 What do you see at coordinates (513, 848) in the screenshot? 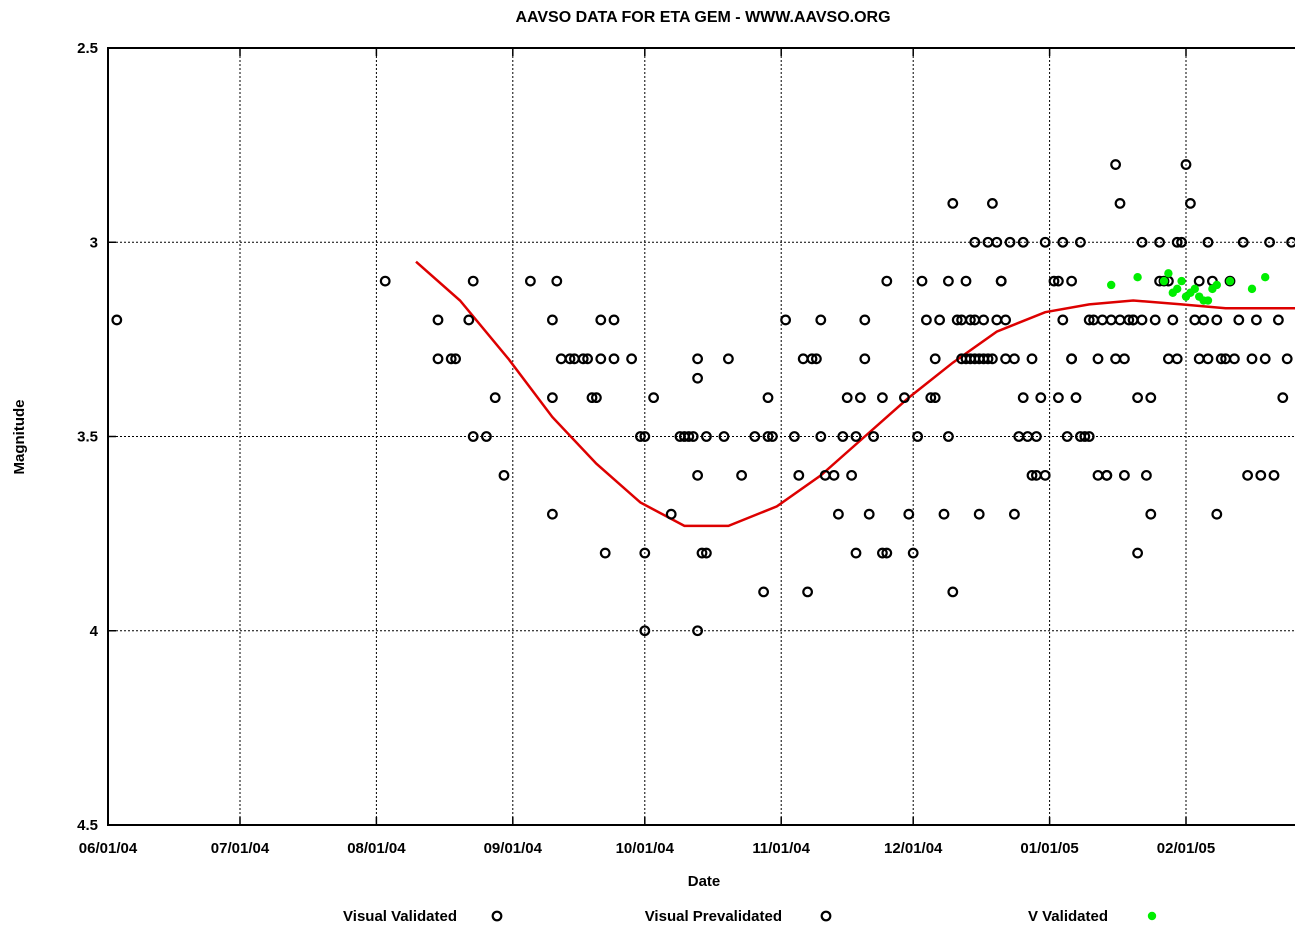
I see `x-tick-label: 09/01/04` at bounding box center [513, 848].